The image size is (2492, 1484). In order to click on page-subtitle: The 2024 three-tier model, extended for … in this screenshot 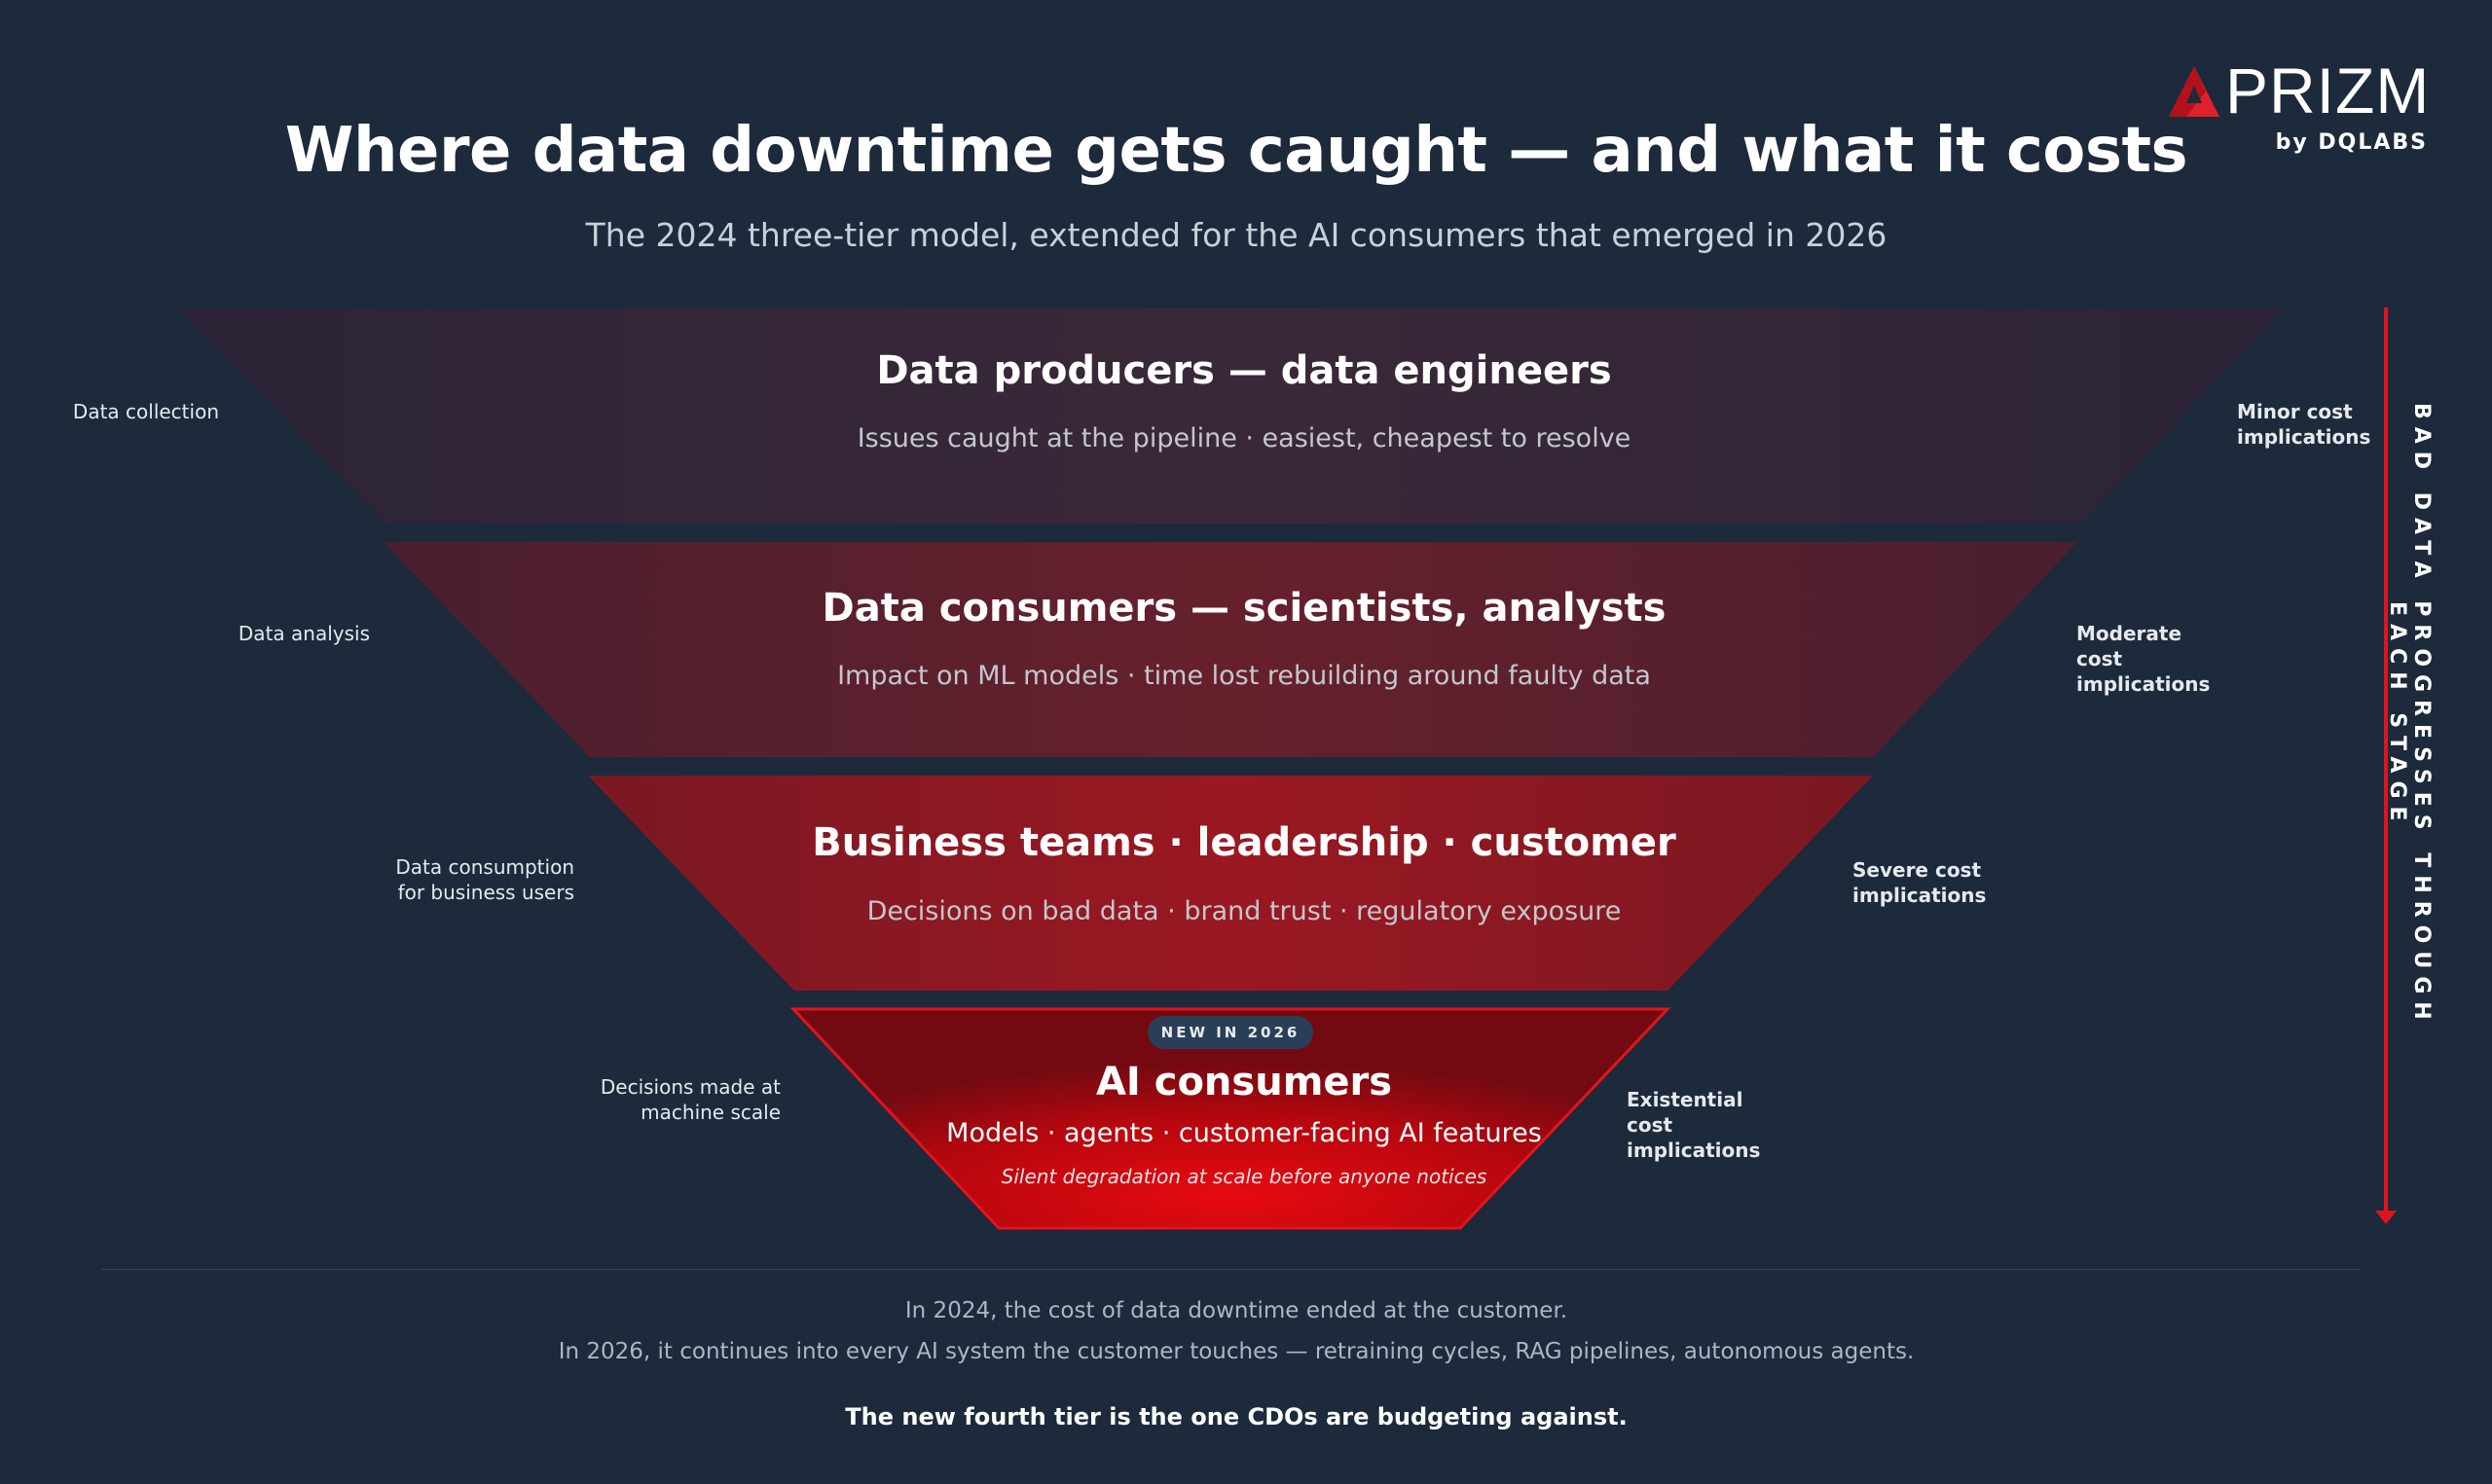, I will do `click(1236, 235)`.